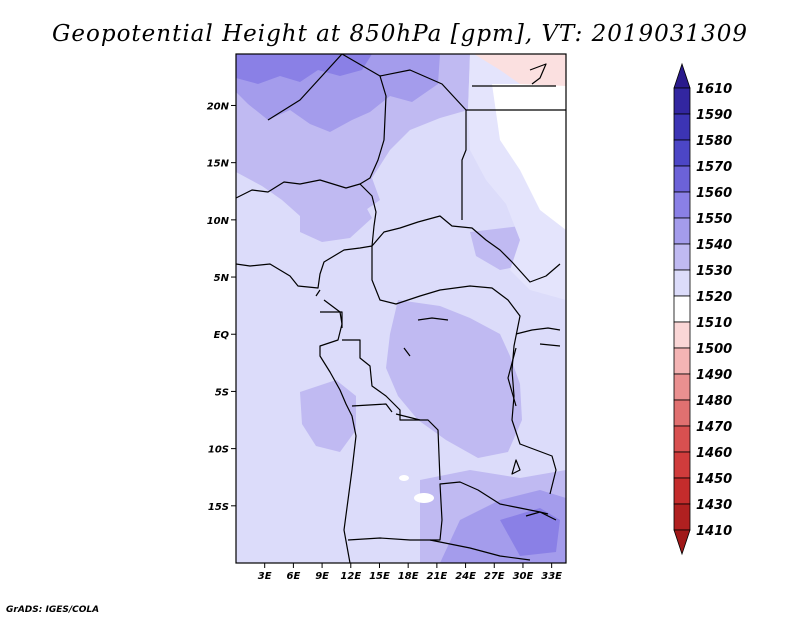  Describe the element at coordinates (714, 531) in the screenshot. I see `colorbar-level-label: 1410` at that location.